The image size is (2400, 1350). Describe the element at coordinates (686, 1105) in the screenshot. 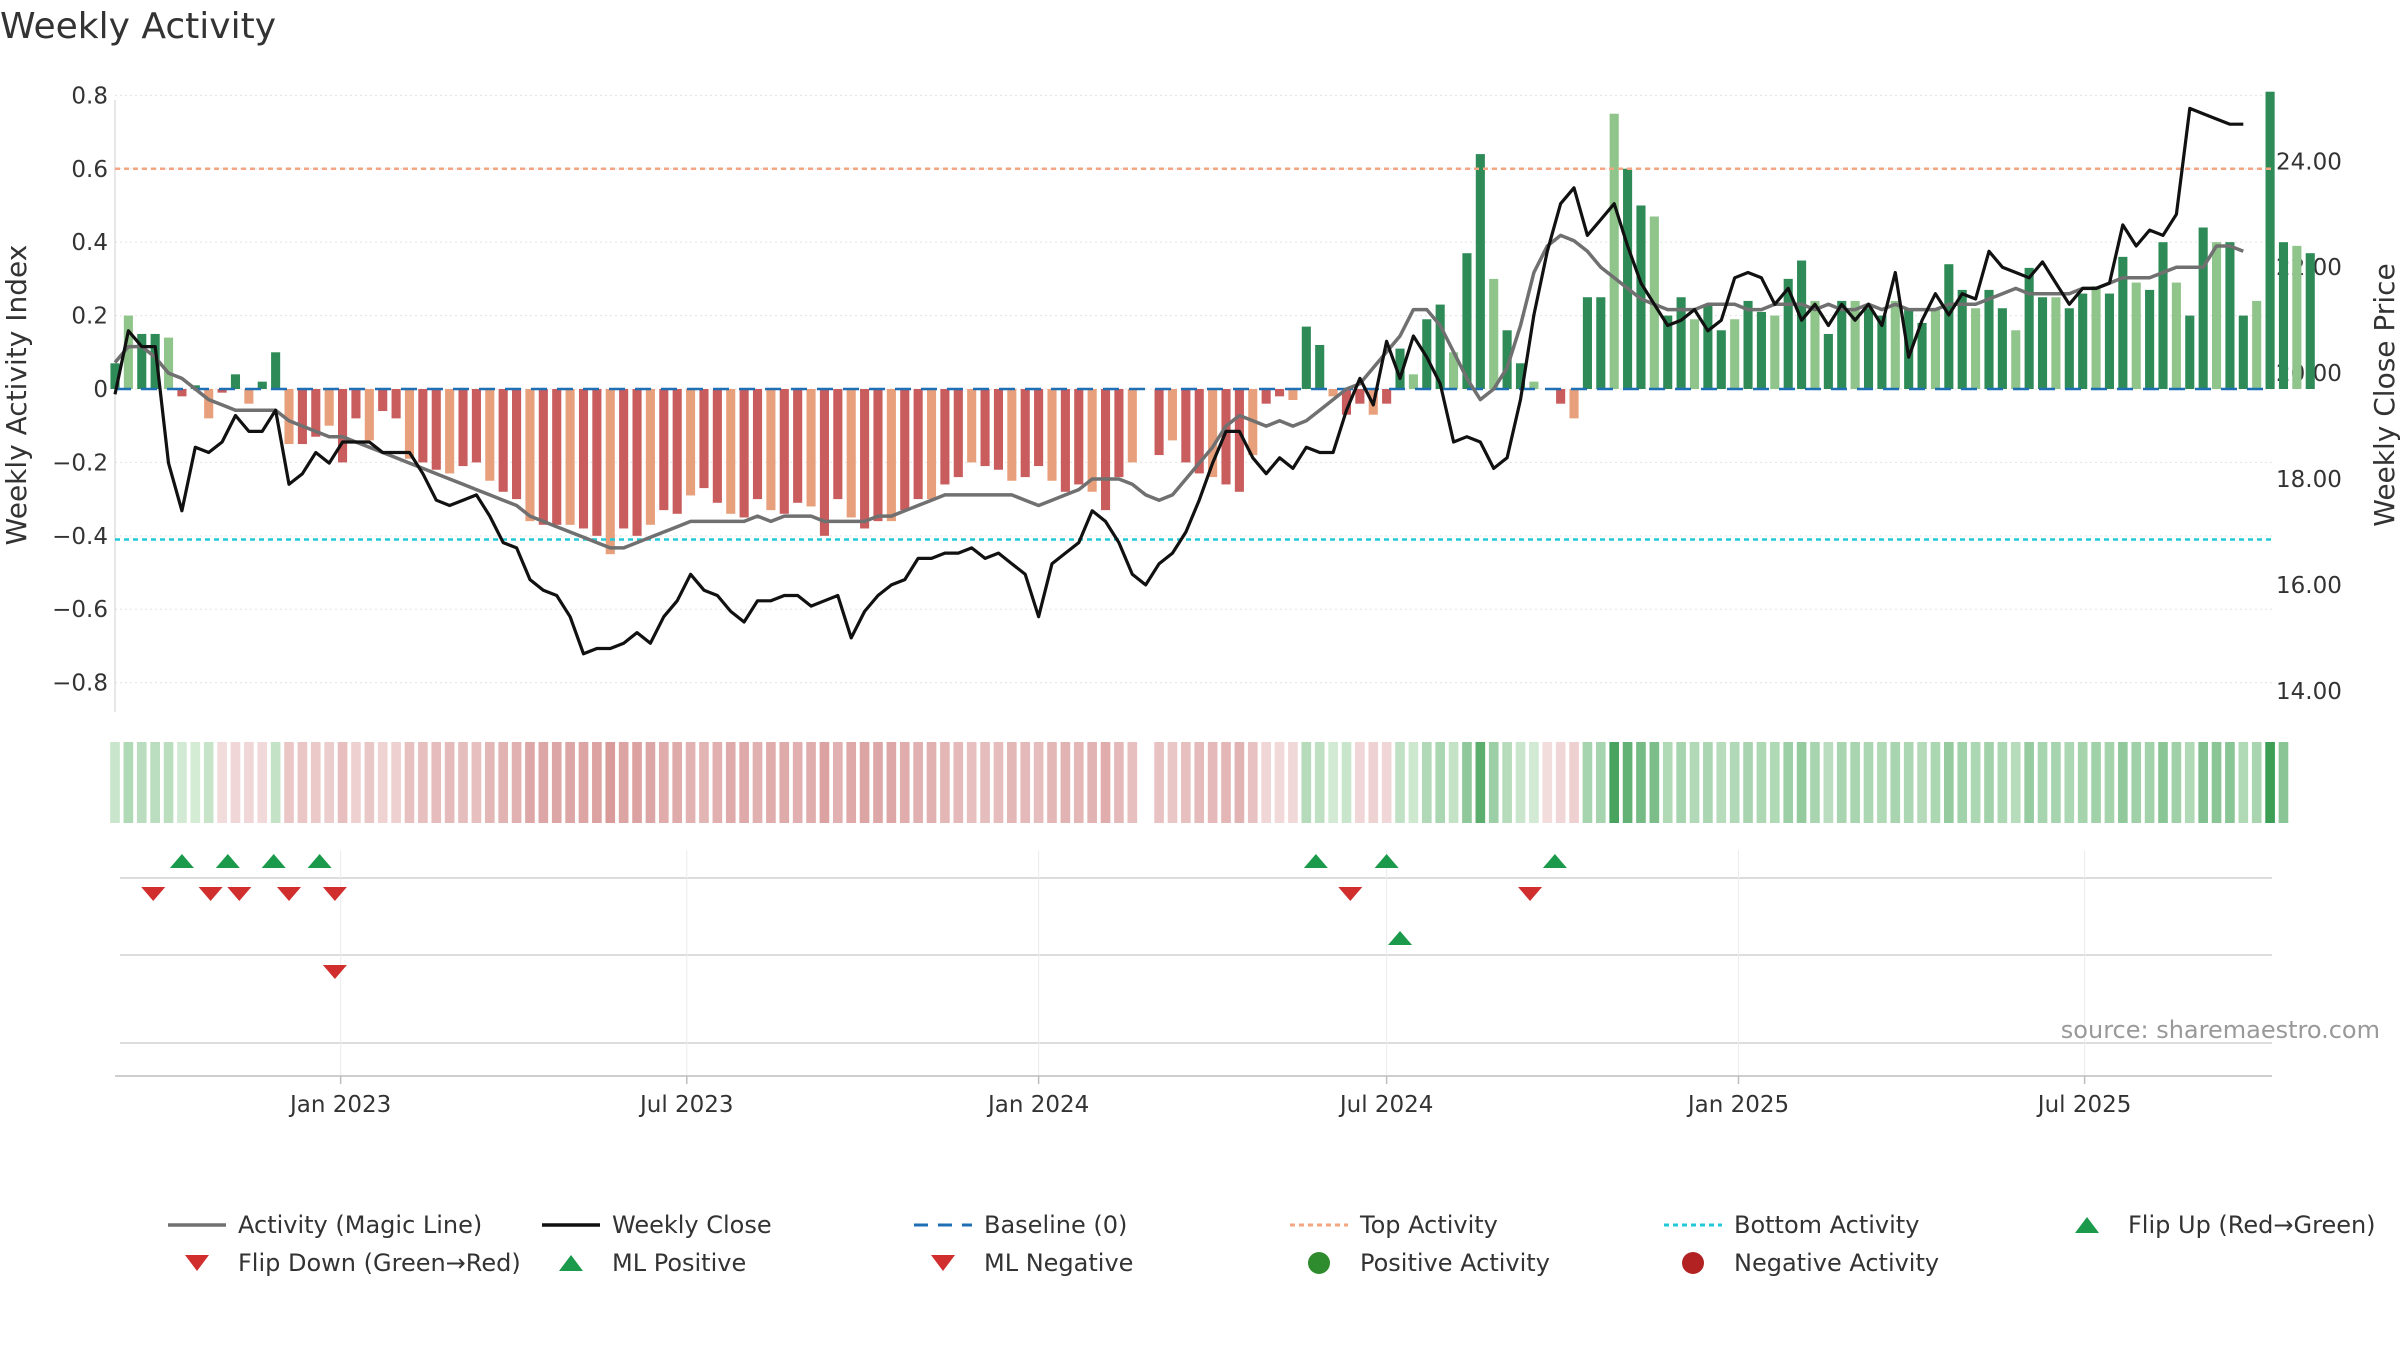

I see `x-tick-label: Jul 2023` at that location.